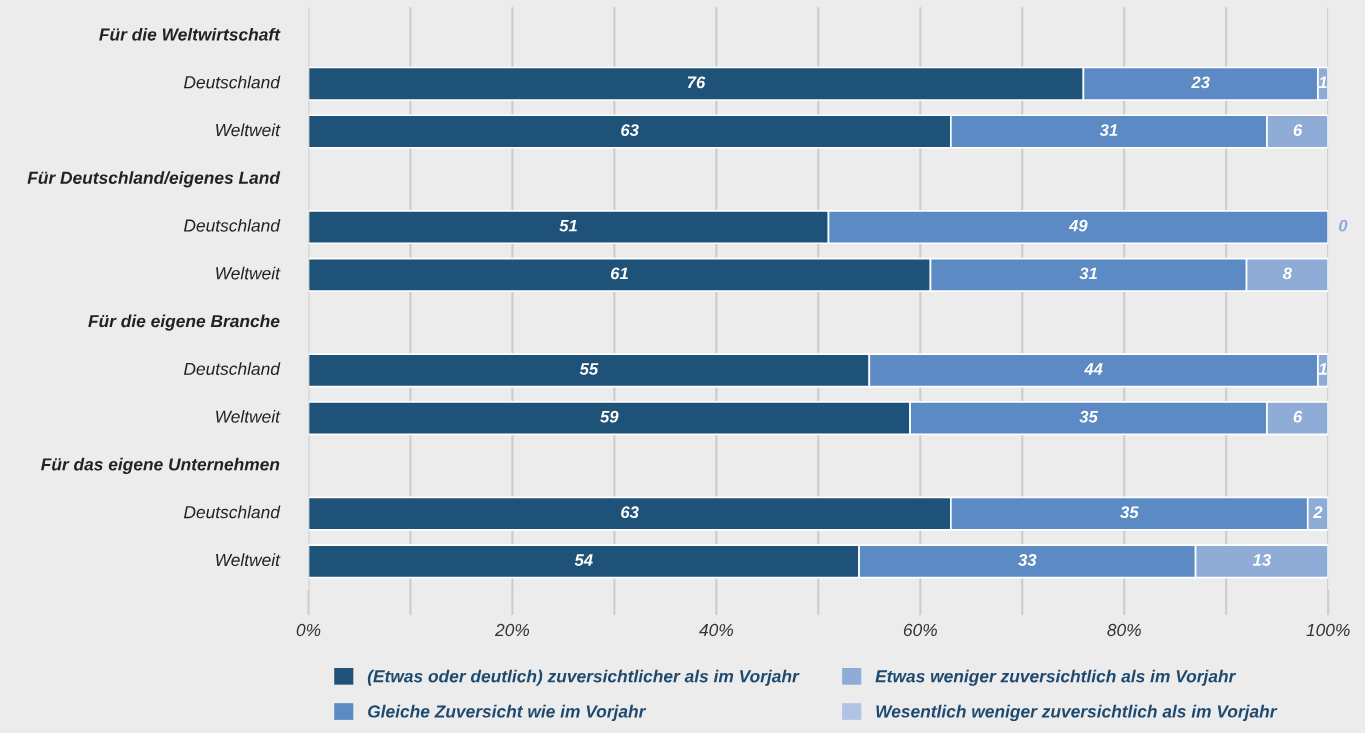 The height and width of the screenshot is (733, 1365). Describe the element at coordinates (583, 560) in the screenshot. I see `data-label: 54` at that location.